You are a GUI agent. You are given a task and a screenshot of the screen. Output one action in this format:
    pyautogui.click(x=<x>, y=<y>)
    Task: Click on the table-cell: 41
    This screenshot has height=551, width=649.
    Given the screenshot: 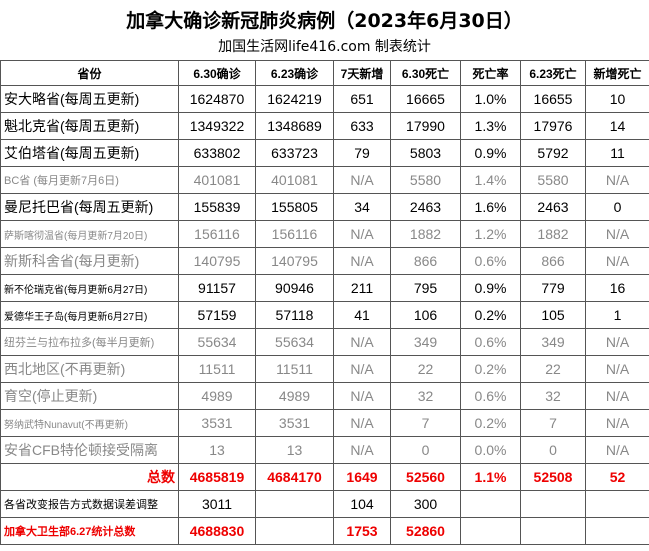 What is the action you would take?
    pyautogui.click(x=362, y=315)
    